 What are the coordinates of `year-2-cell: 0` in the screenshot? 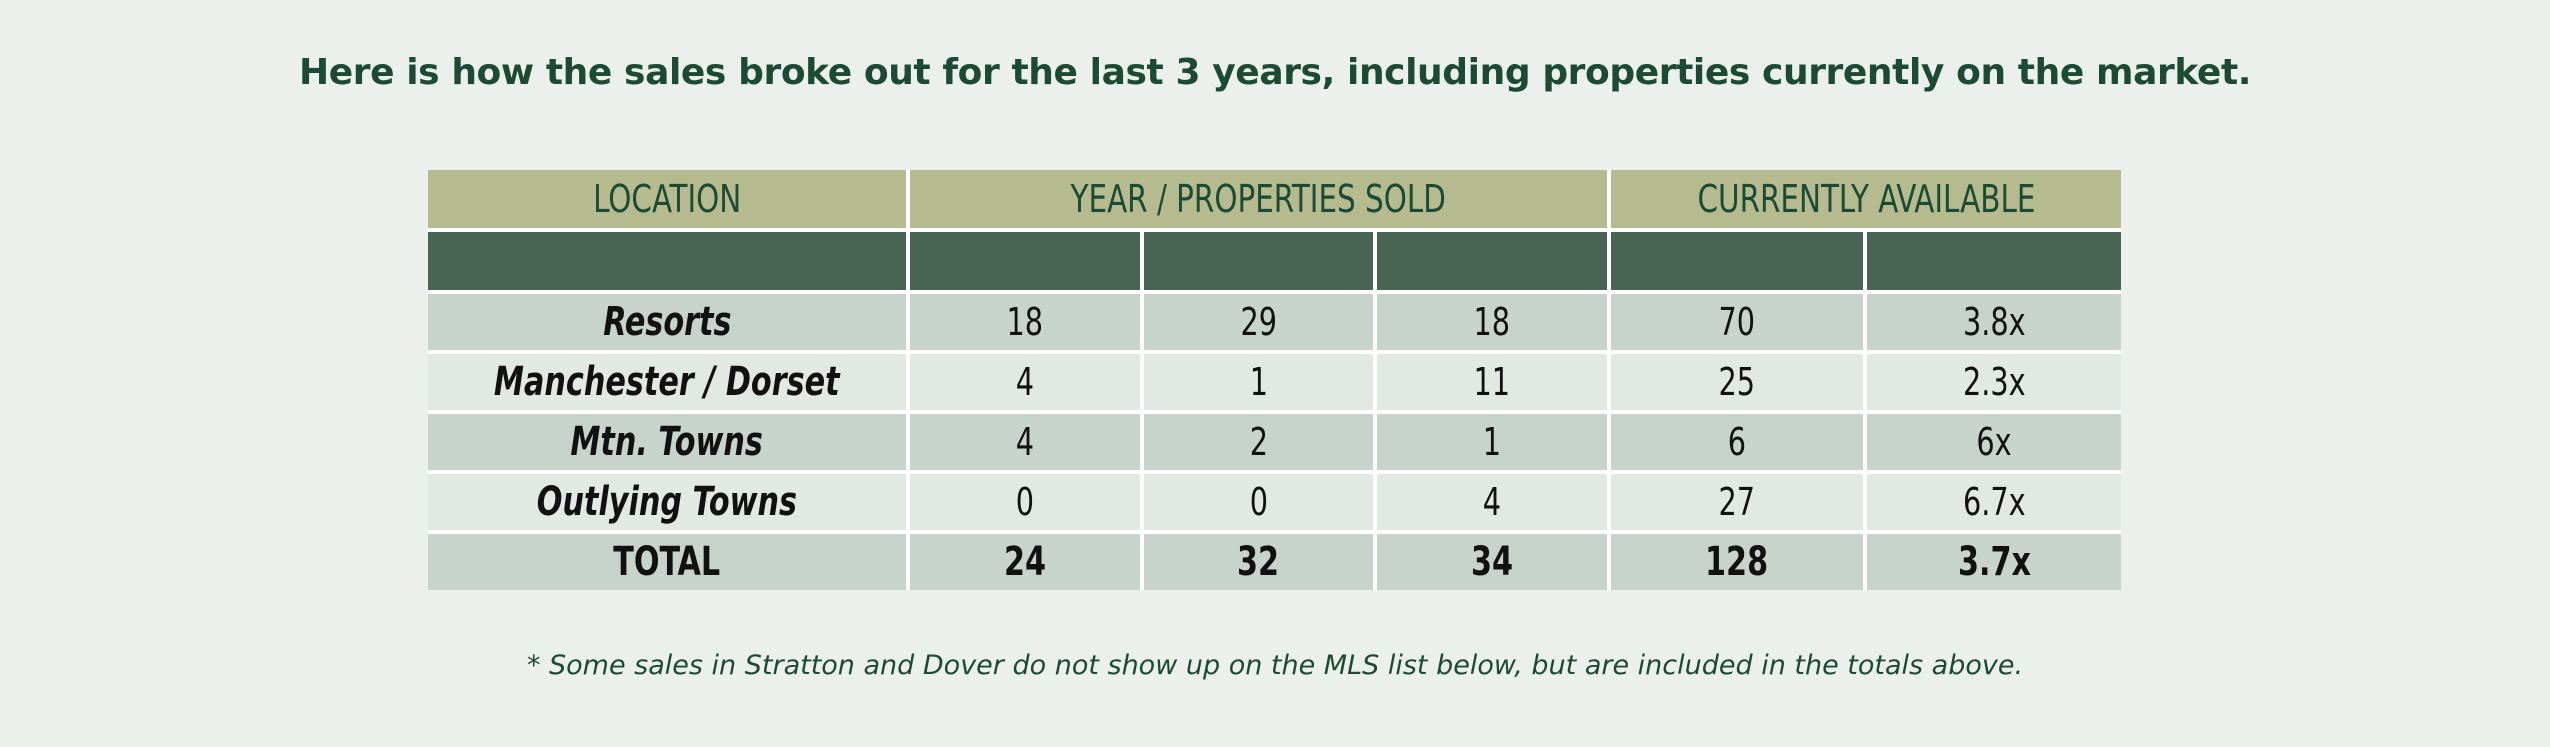 It's located at (1258, 502).